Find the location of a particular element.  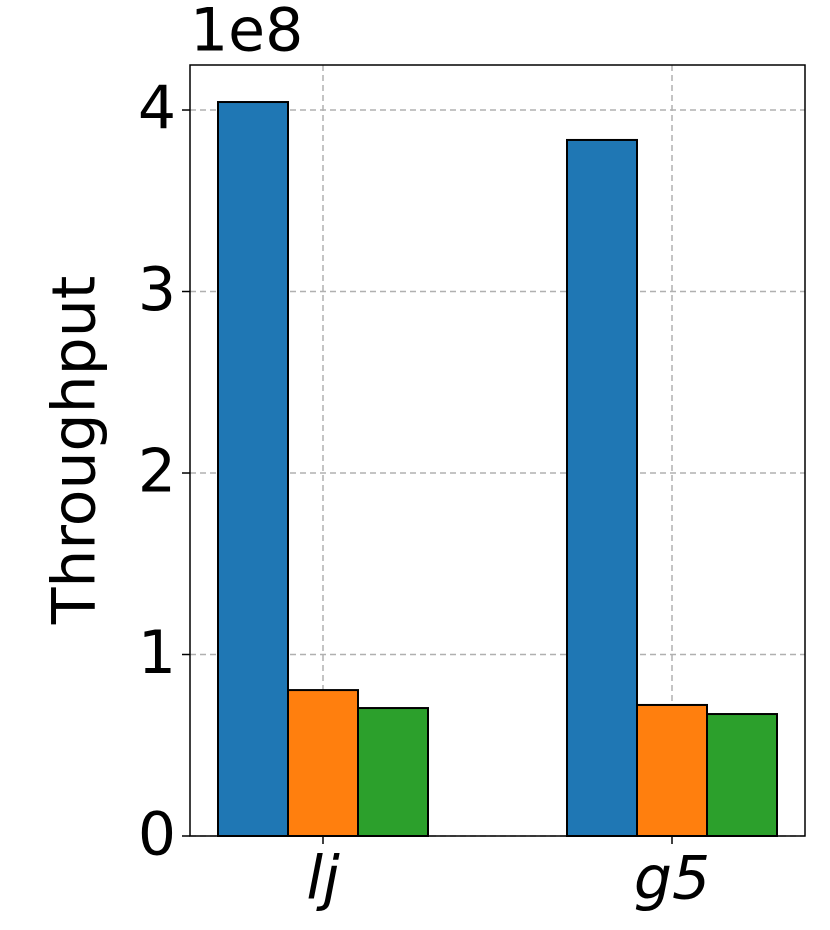

y-tick-label: 1 is located at coordinates (157, 653).